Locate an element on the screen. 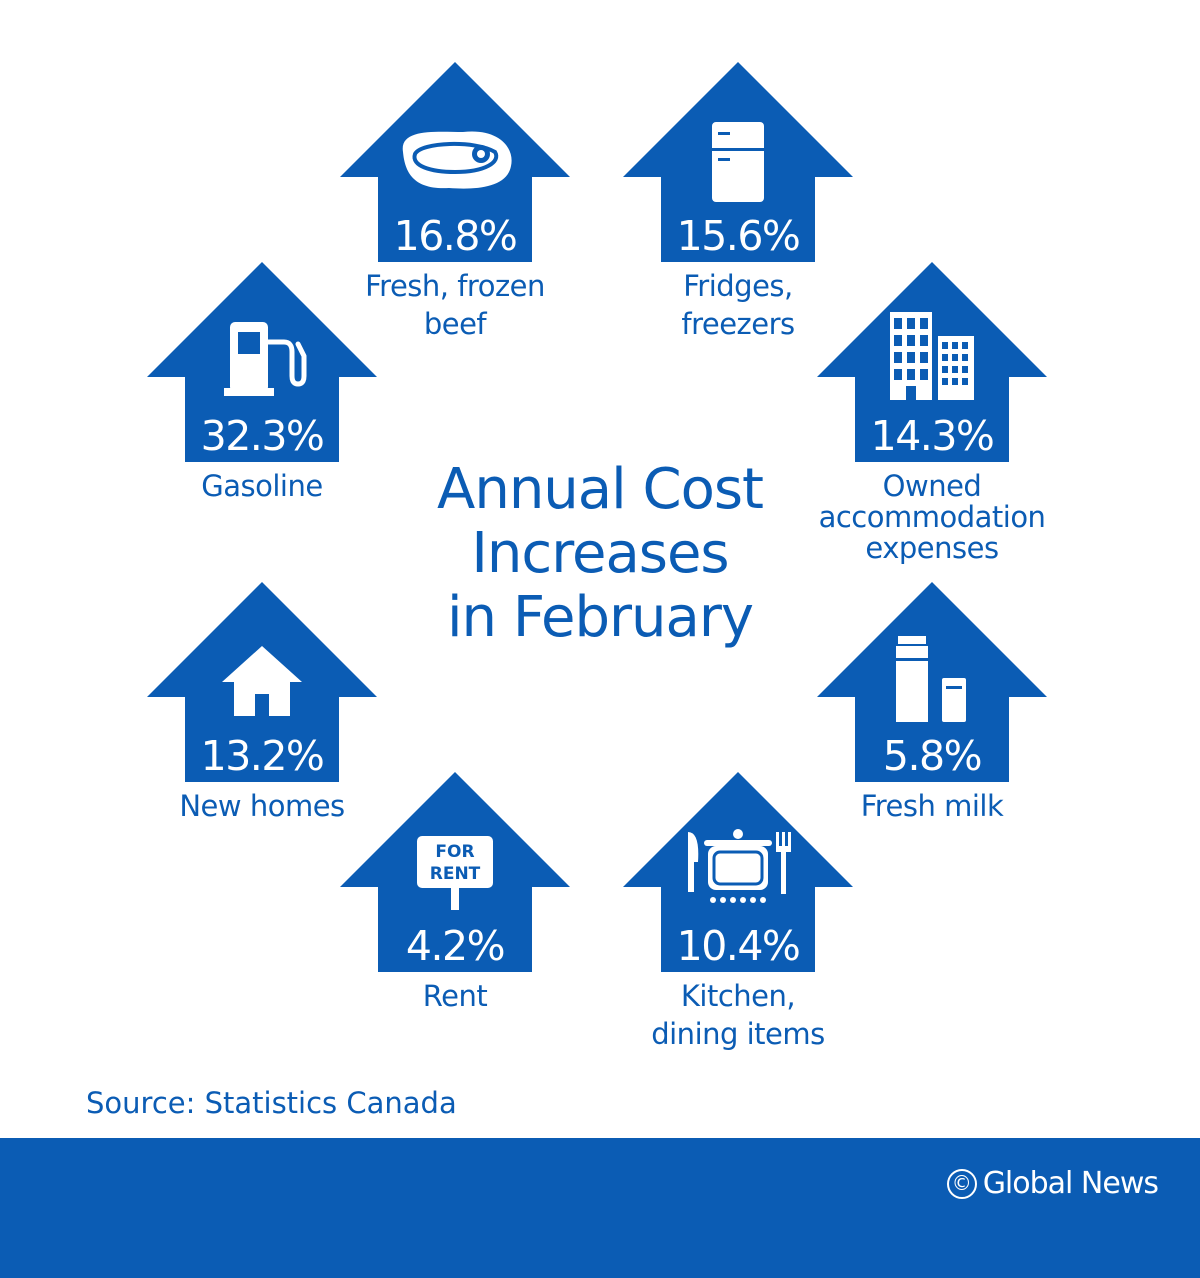 This screenshot has width=1200, height=1278. arrow-shape is located at coordinates (932, 682).